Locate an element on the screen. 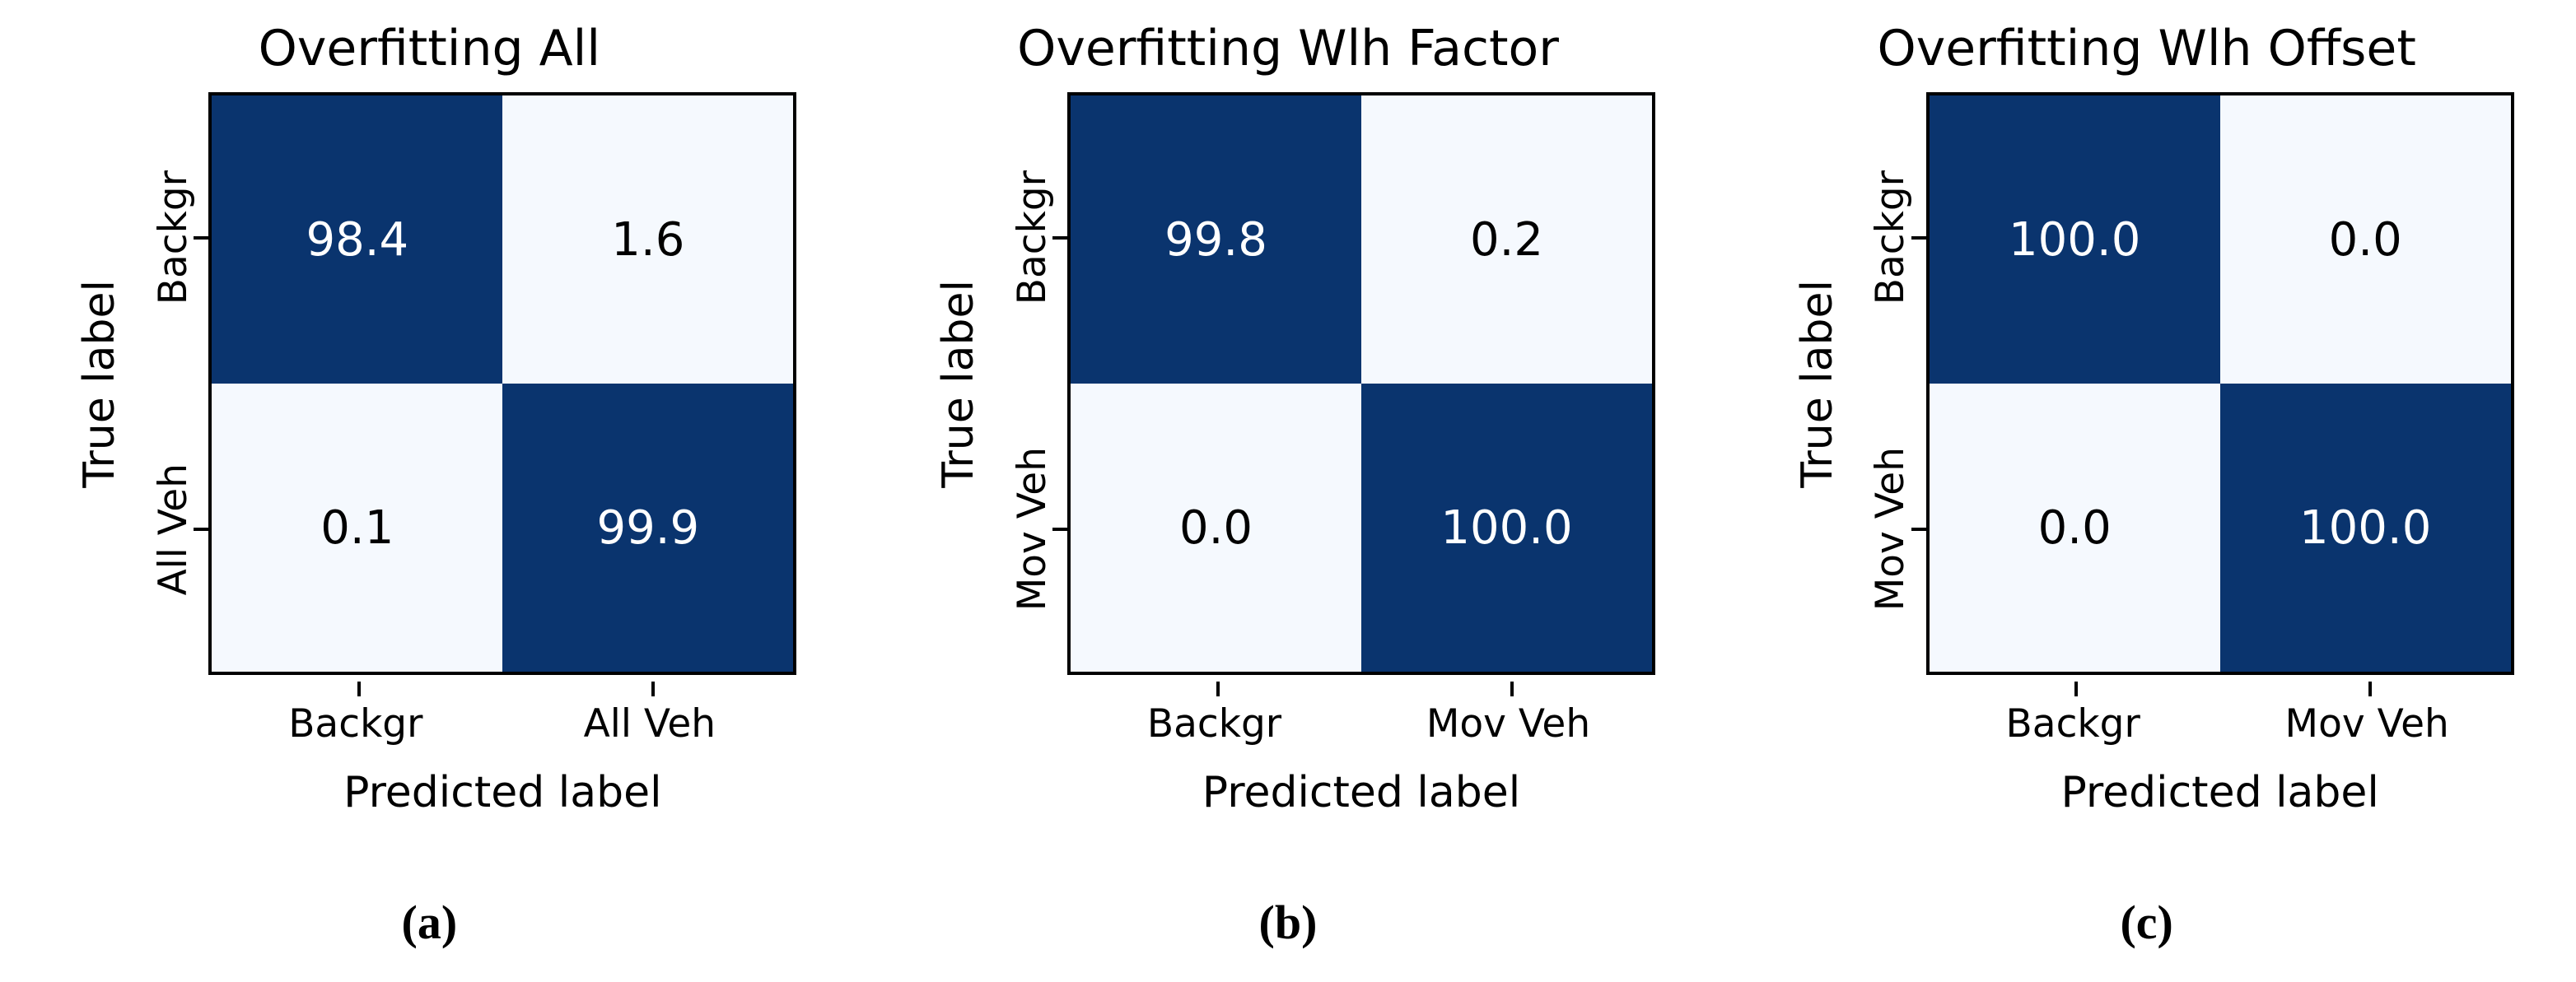 The image size is (2576, 982). cell-value: 1.6 is located at coordinates (648, 239).